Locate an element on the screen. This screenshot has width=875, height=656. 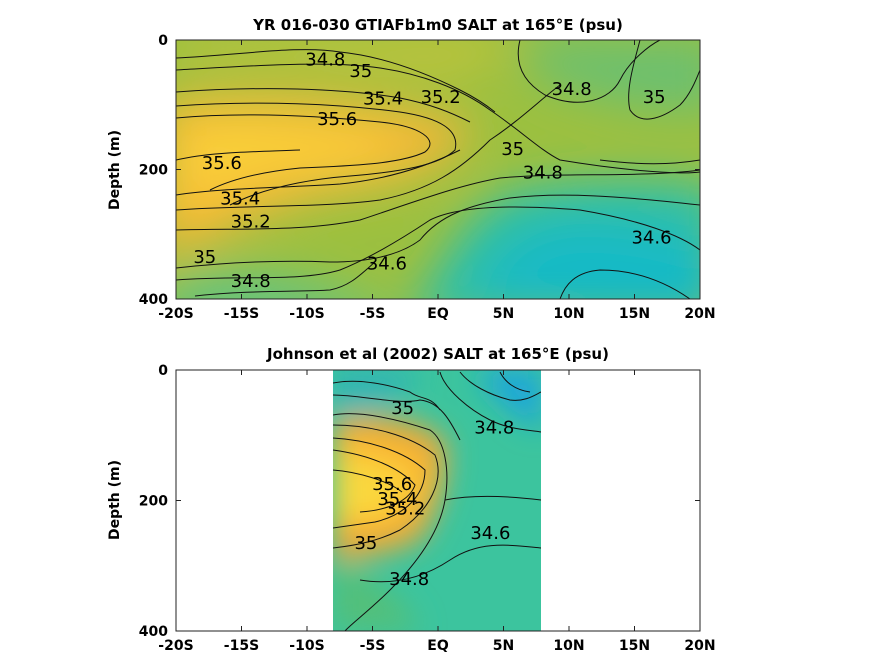
contour-labels: 35 34.8 35.635.435.2 34.6 35 34.8 is located at coordinates (434, 494).